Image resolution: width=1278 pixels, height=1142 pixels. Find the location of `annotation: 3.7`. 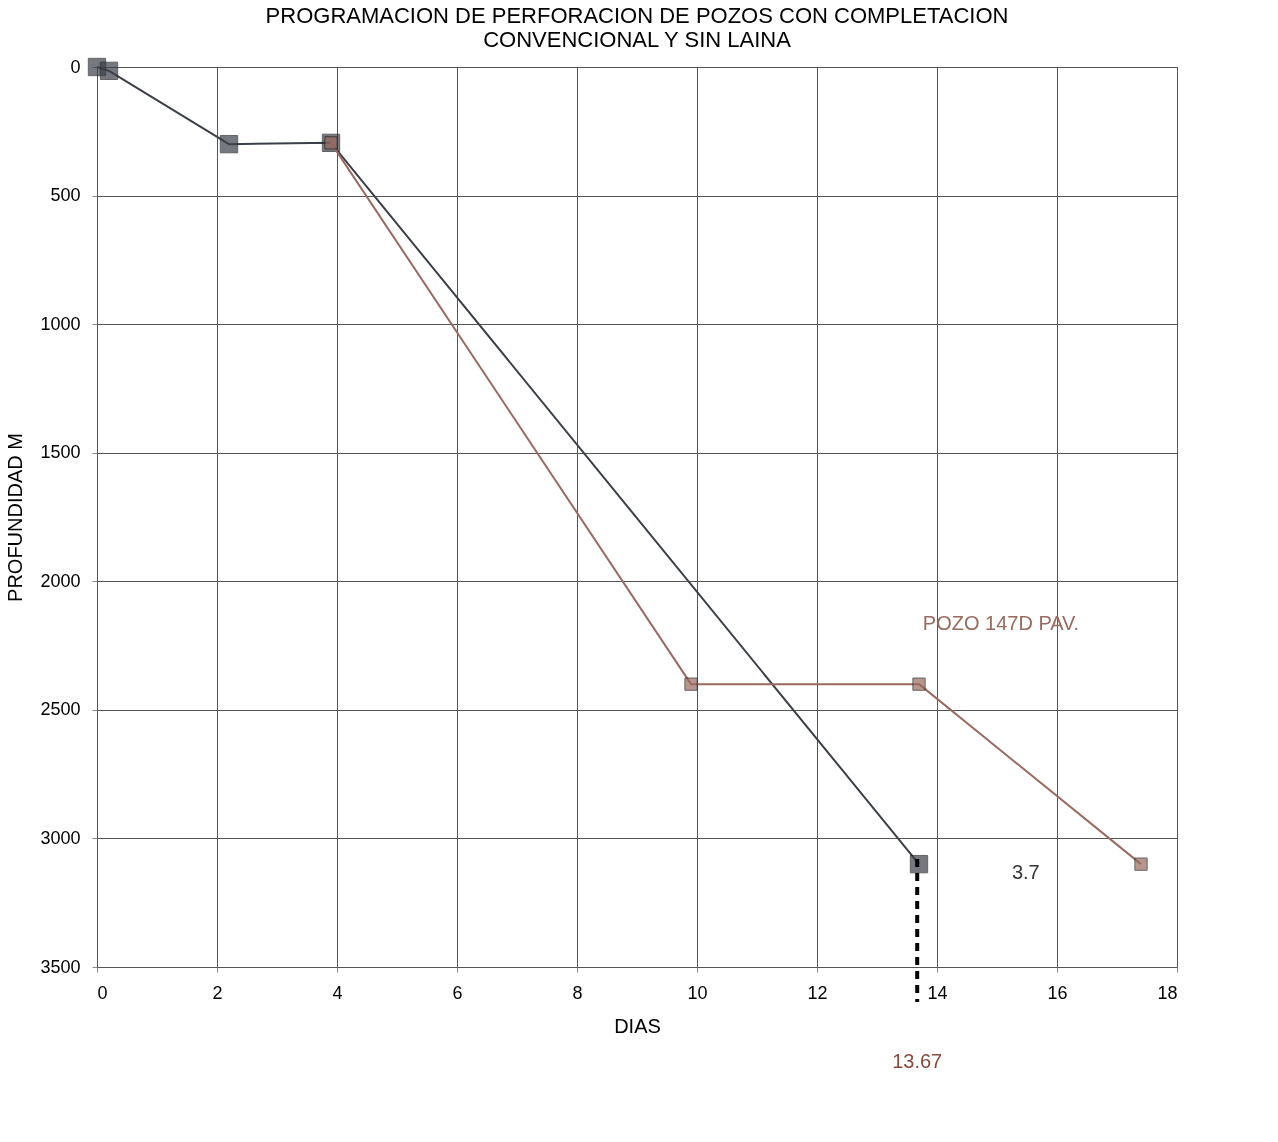

annotation: 3.7 is located at coordinates (1025, 871).